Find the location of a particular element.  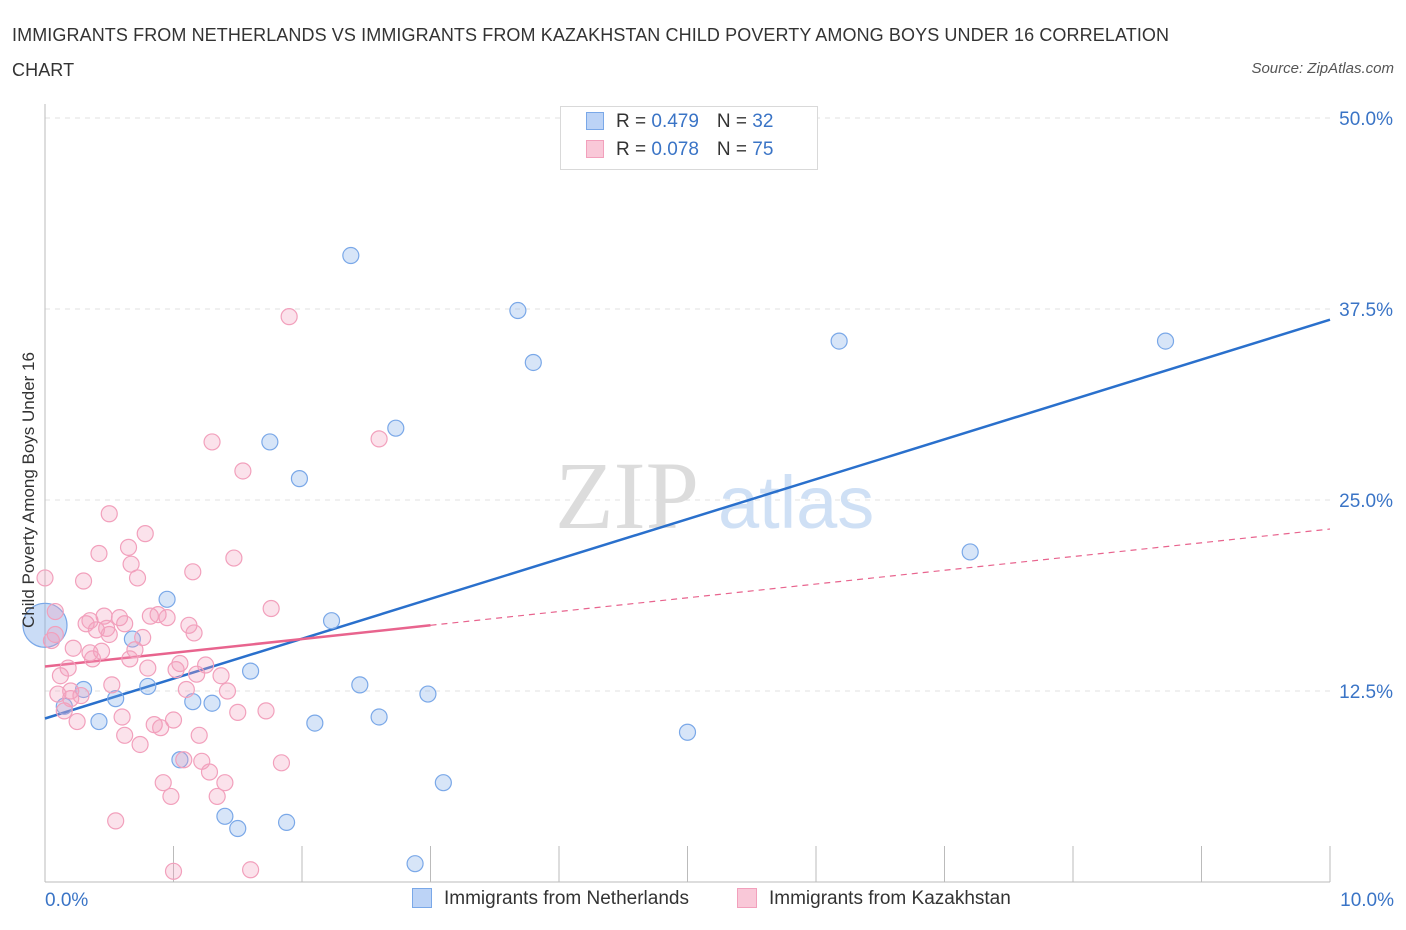

y-tick-label: 25.0% is located at coordinates (1366, 501).